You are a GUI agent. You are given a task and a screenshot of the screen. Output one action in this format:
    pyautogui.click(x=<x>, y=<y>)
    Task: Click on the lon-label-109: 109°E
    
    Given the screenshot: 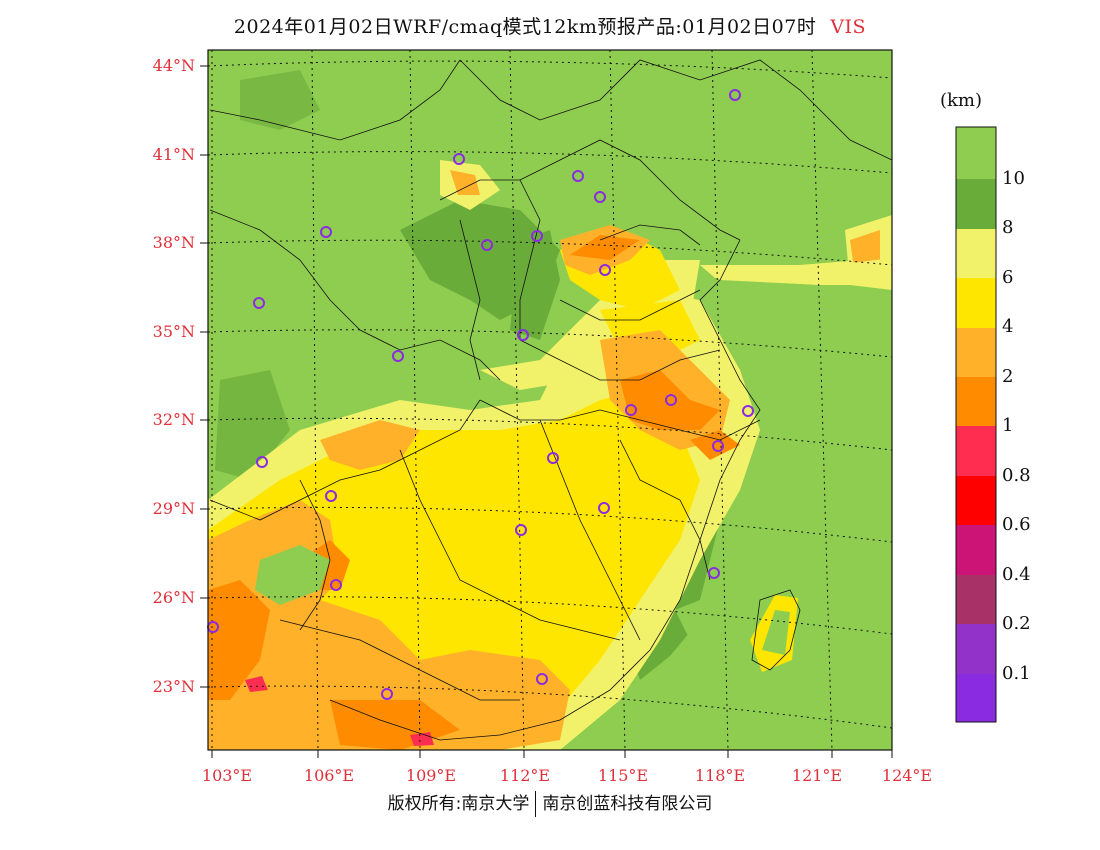 What is the action you would take?
    pyautogui.click(x=431, y=775)
    